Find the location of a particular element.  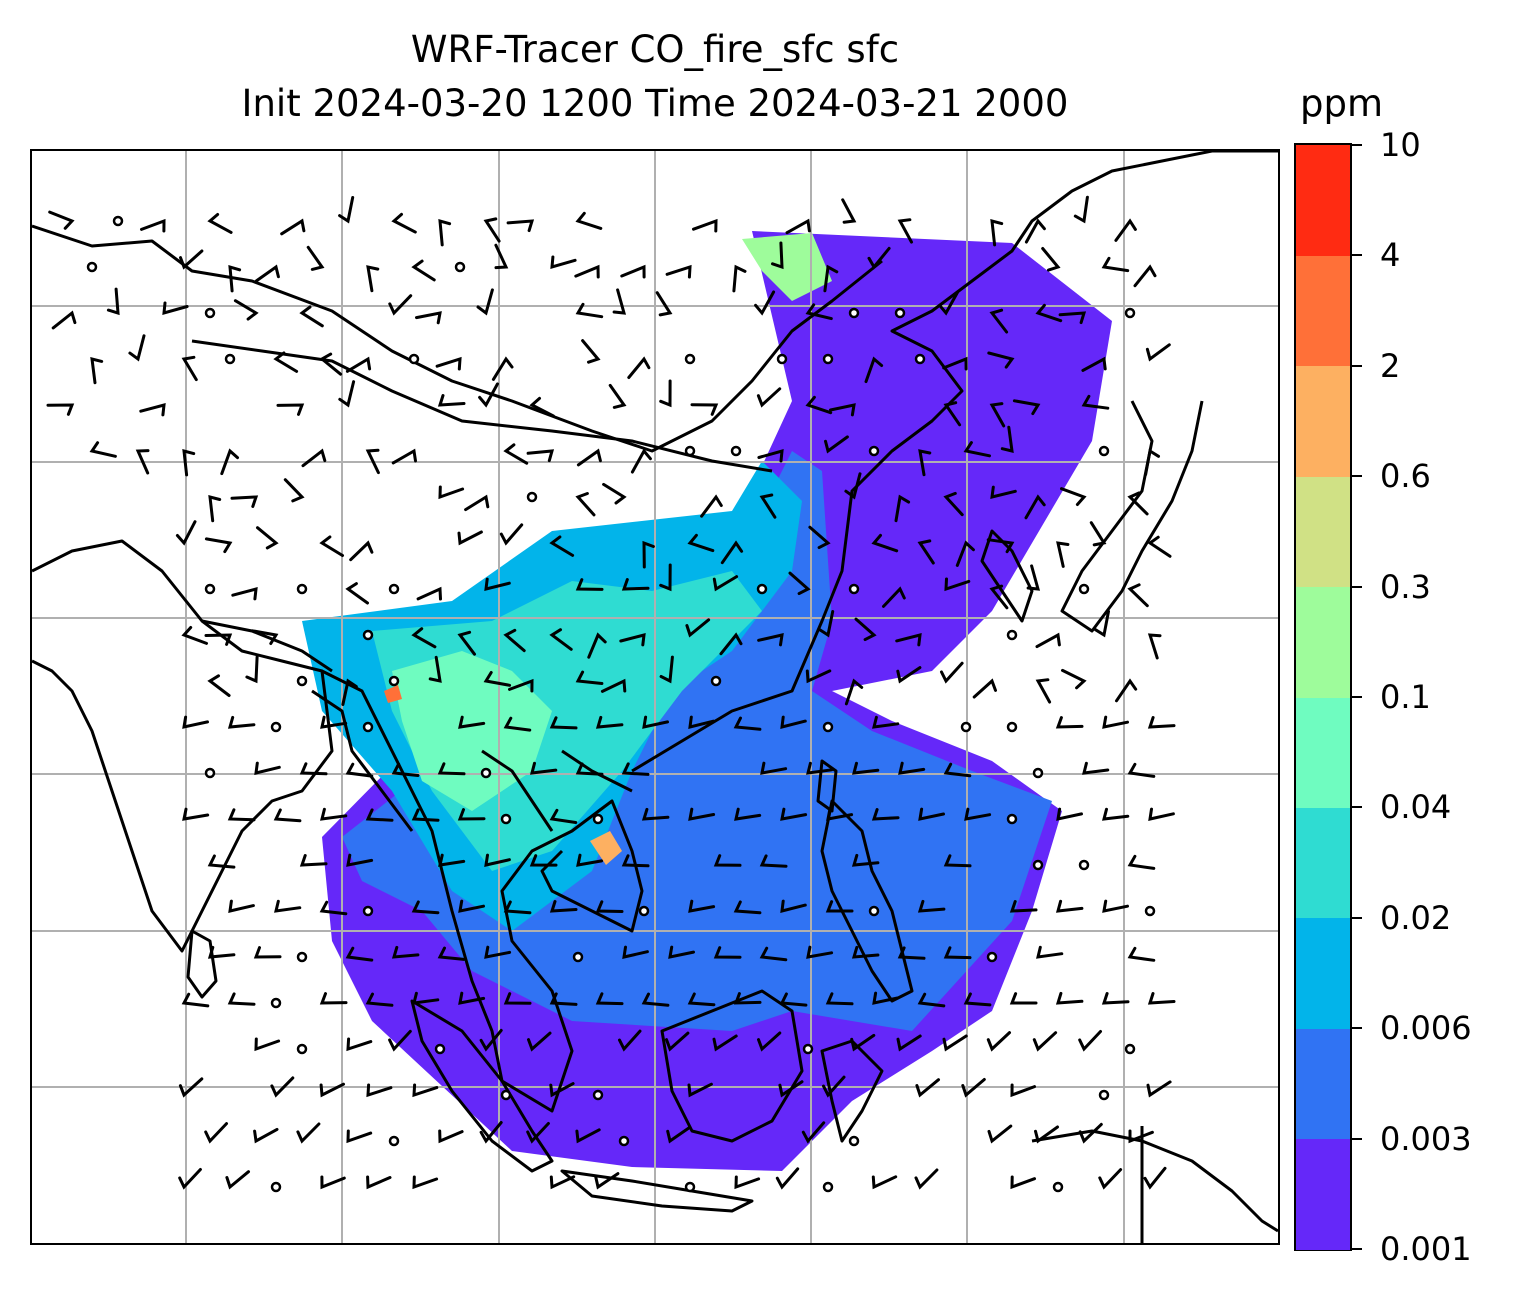

colorbar is located at coordinates (1323, 697).